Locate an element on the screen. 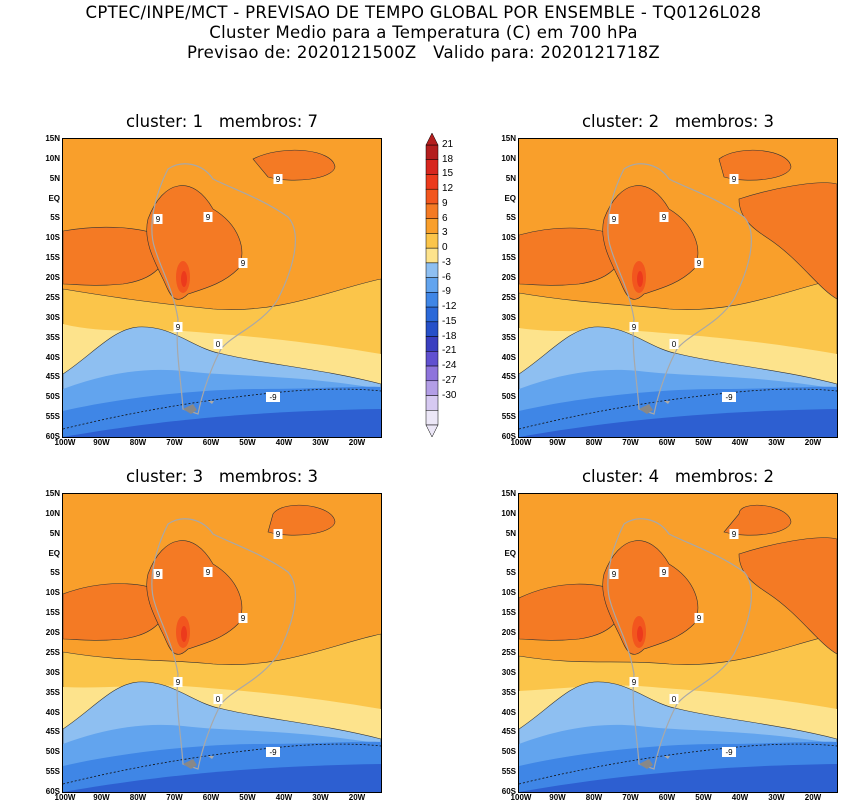 This screenshot has width=847, height=803. lat-label: 5N is located at coordinates (510, 178).